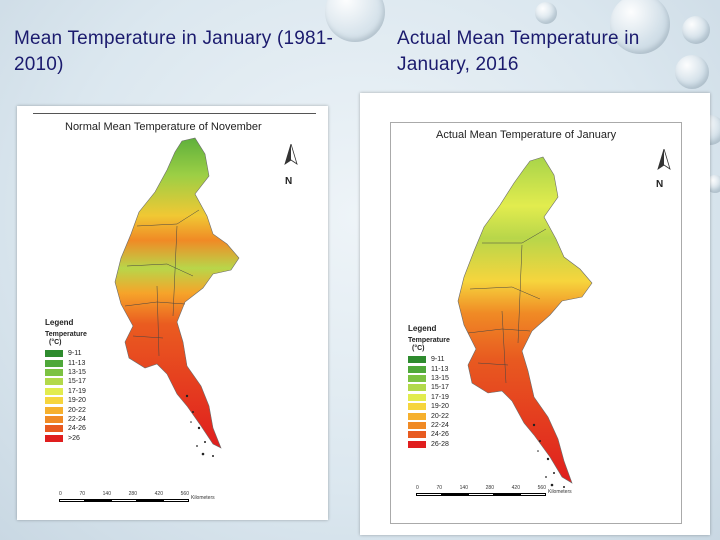  I want to click on coastal-islands, so click(199, 425).